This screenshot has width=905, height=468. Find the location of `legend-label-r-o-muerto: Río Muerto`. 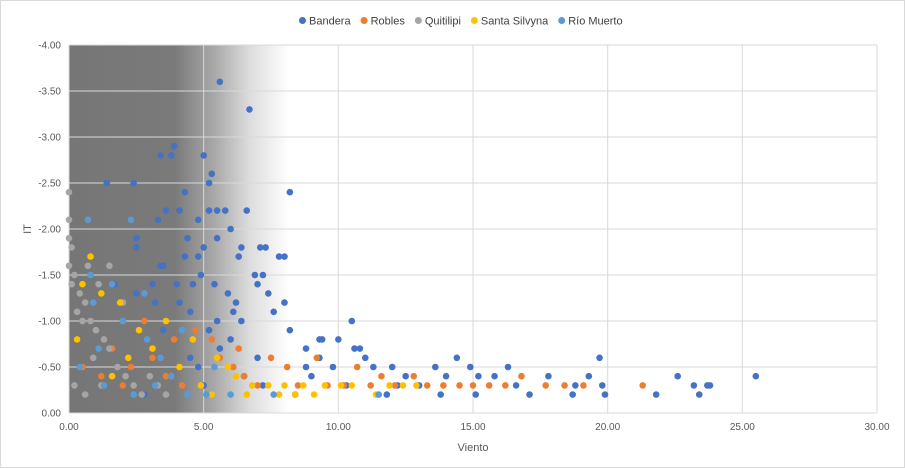

legend-label-r-o-muerto: Río Muerto is located at coordinates (595, 22).